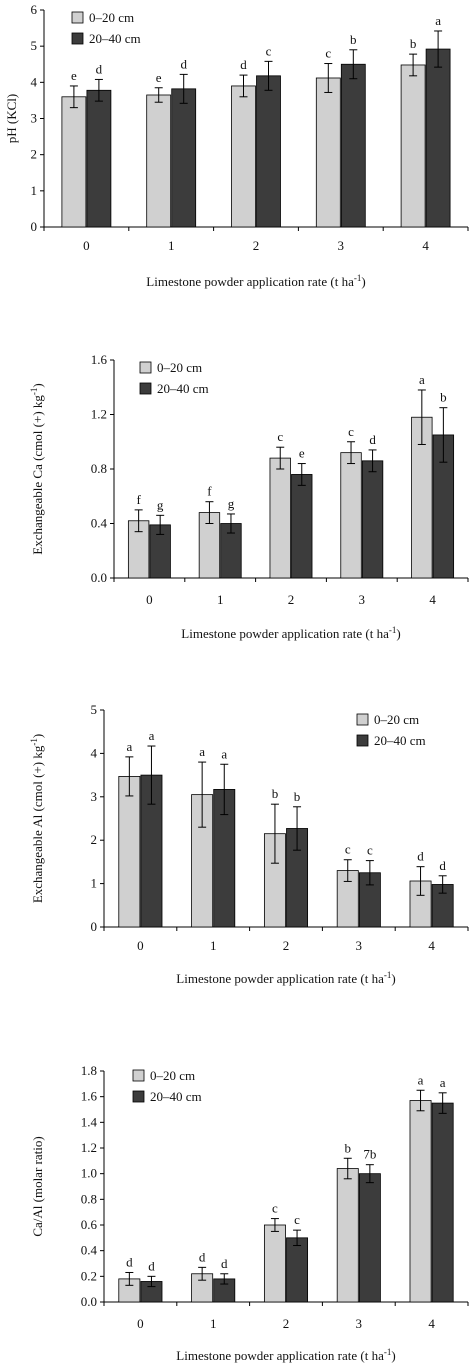  Describe the element at coordinates (89, 1301) in the screenshot. I see `y-tick-label: 0.0` at that location.